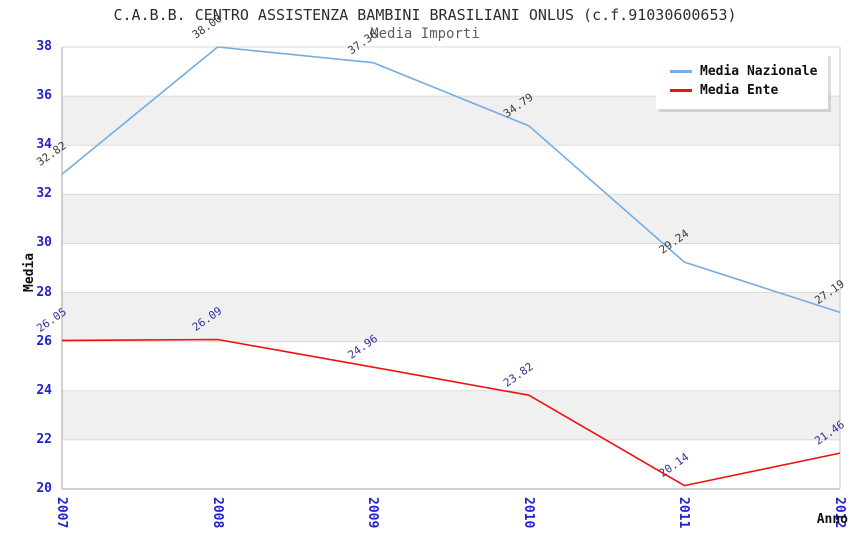  Describe the element at coordinates (217, 513) in the screenshot. I see `x-tick-label: 2008` at that location.